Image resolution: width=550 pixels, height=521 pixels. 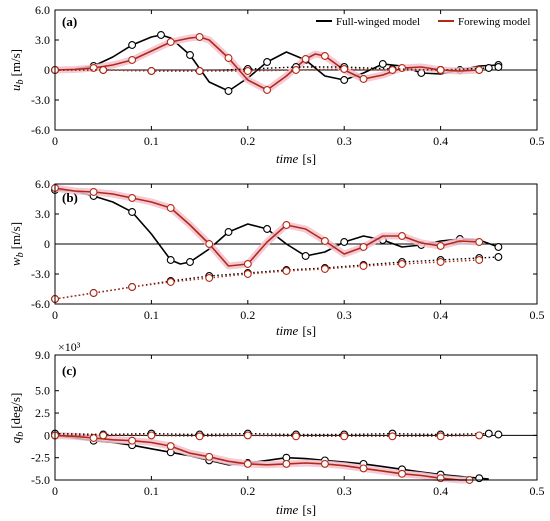 What do you see at coordinates (151, 315) in the screenshot?
I see `x-tick-label-b: 0.1` at bounding box center [151, 315].